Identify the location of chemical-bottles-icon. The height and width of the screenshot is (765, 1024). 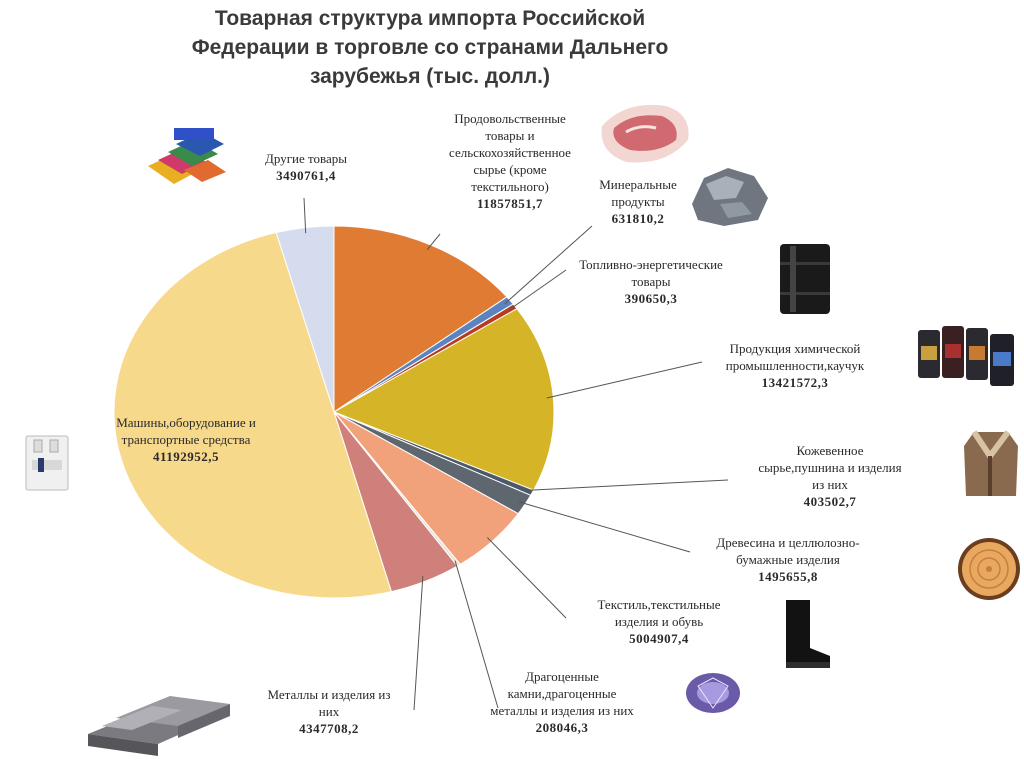
(966, 356).